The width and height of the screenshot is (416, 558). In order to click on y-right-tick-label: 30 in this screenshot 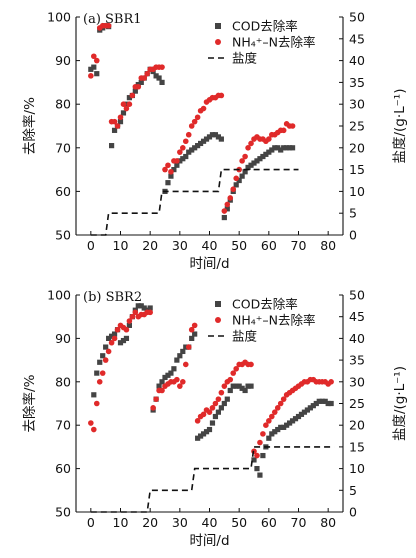, I will do `click(357, 104)`.